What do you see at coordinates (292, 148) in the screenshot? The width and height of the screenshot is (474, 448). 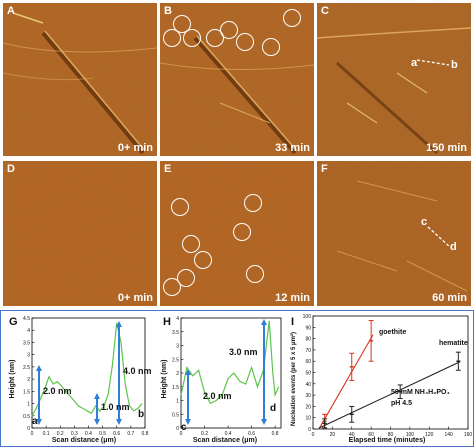 I see `time-label-b: 33 min` at bounding box center [292, 148].